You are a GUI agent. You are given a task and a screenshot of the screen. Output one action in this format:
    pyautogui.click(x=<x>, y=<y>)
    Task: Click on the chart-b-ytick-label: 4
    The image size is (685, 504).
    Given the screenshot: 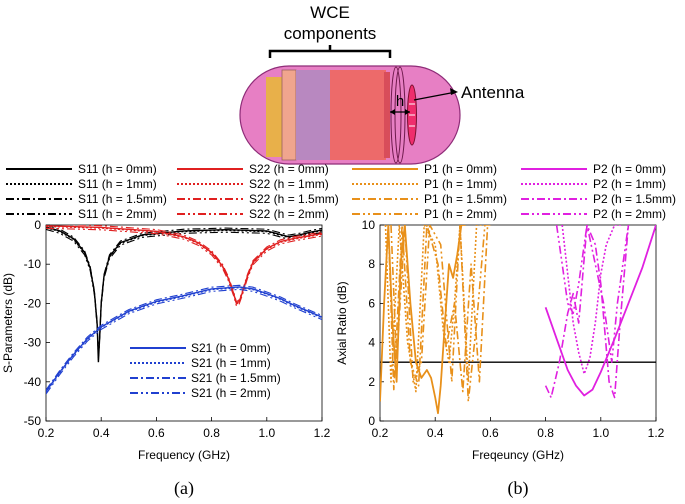 What is the action you would take?
    pyautogui.click(x=371, y=343)
    